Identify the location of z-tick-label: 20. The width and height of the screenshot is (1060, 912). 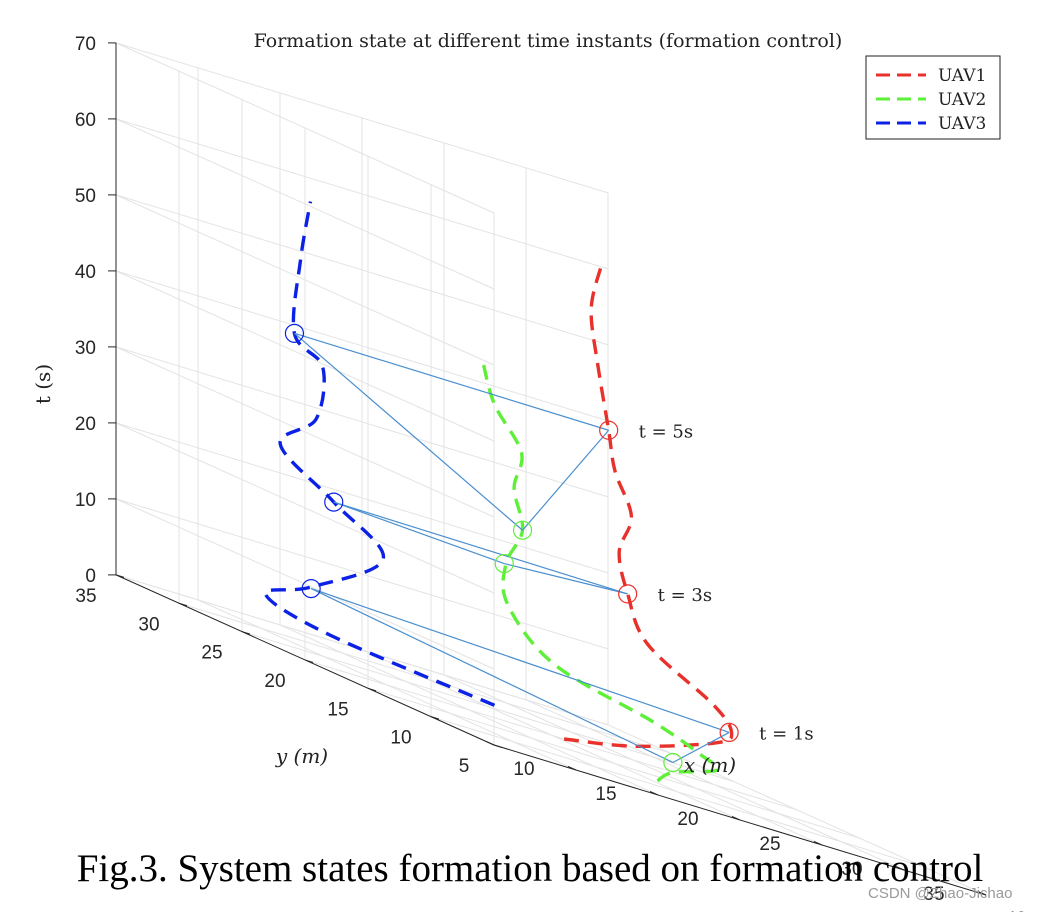
(85, 424).